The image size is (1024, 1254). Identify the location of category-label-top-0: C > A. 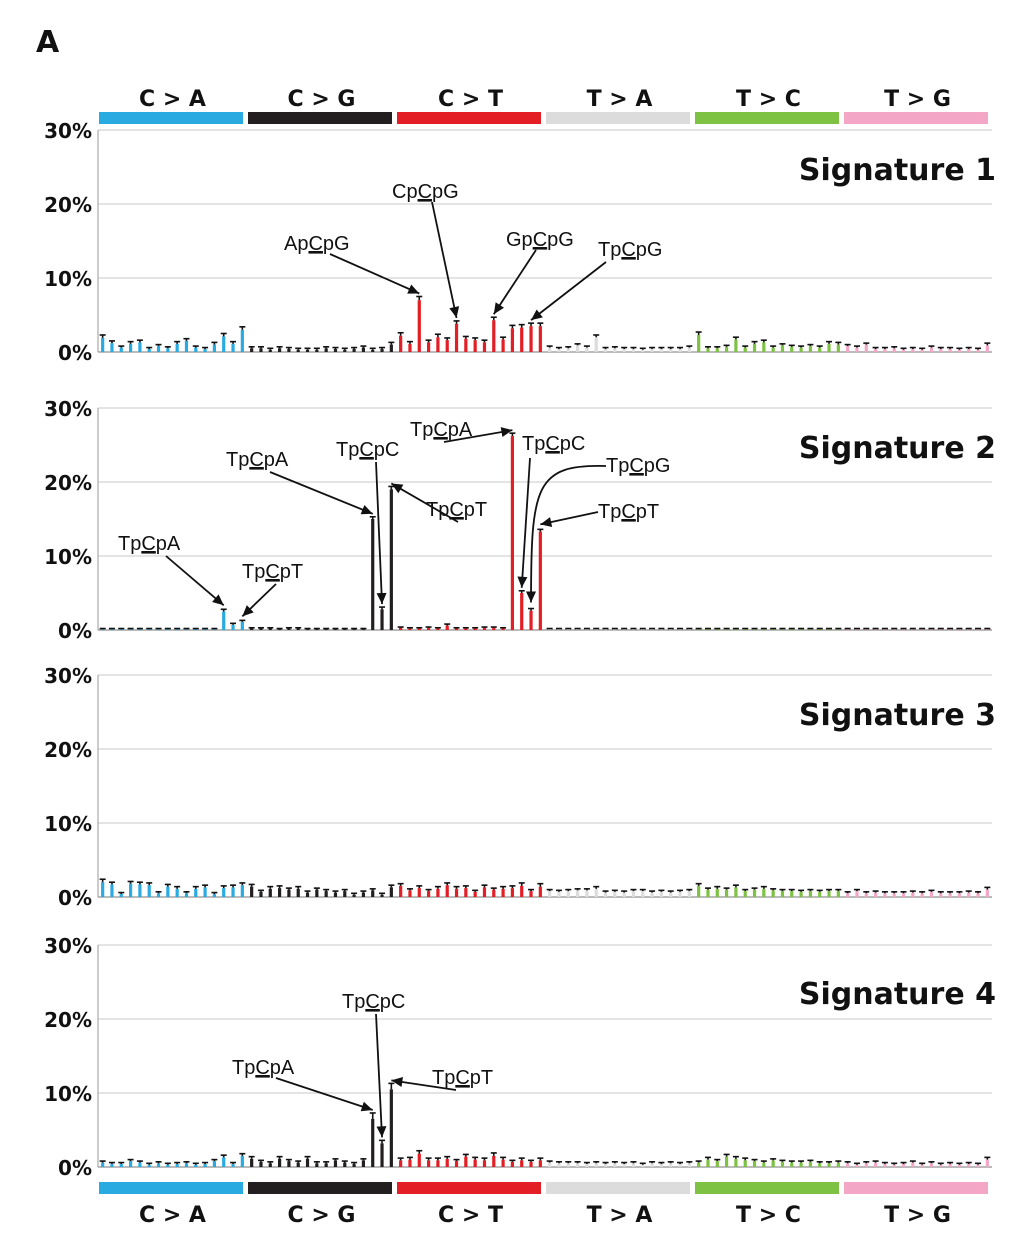
(172, 99).